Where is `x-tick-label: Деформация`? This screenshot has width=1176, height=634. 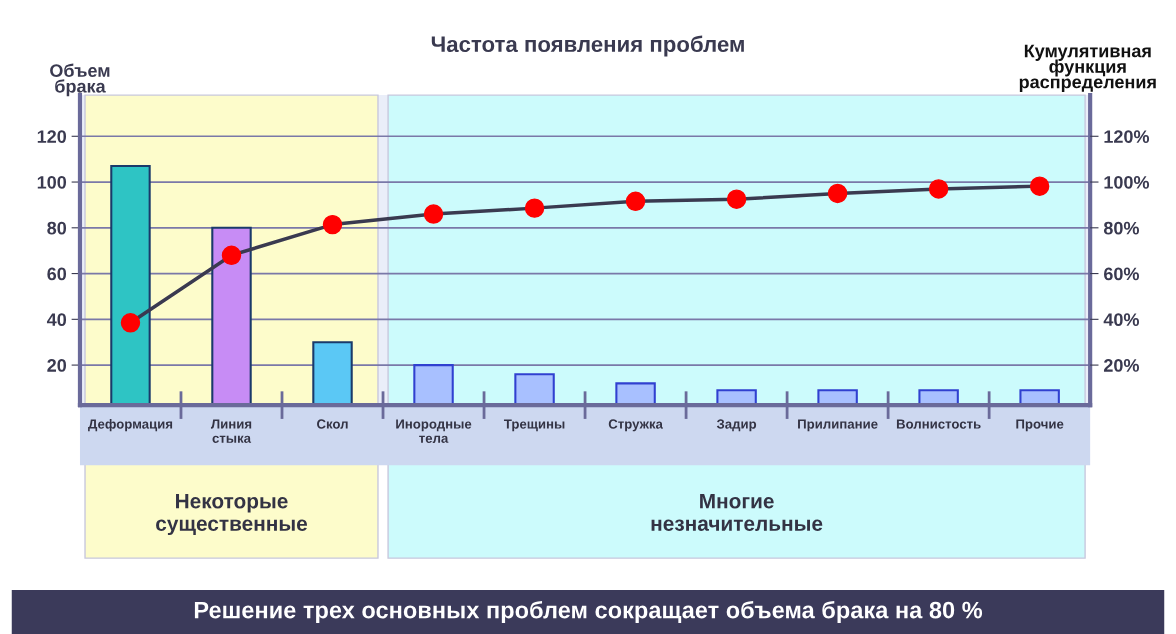 x-tick-label: Деформация is located at coordinates (130, 425).